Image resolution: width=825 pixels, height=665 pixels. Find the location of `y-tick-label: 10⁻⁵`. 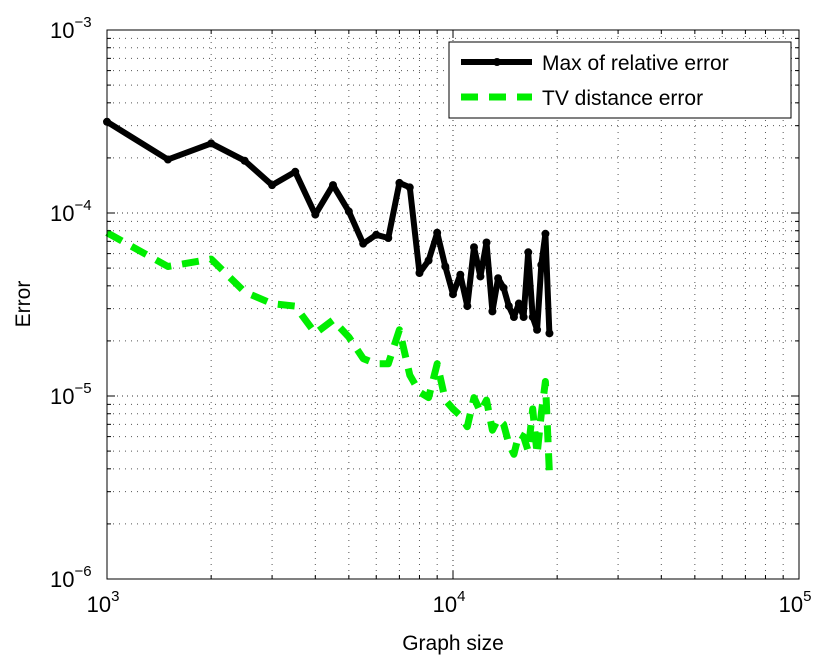

y-tick-label: 10⁻⁵ is located at coordinates (71, 394).